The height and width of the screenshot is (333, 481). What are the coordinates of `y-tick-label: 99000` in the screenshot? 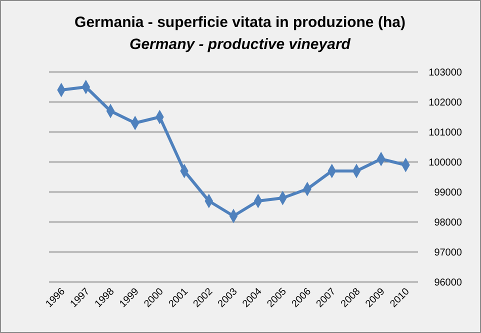 It's located at (448, 193).